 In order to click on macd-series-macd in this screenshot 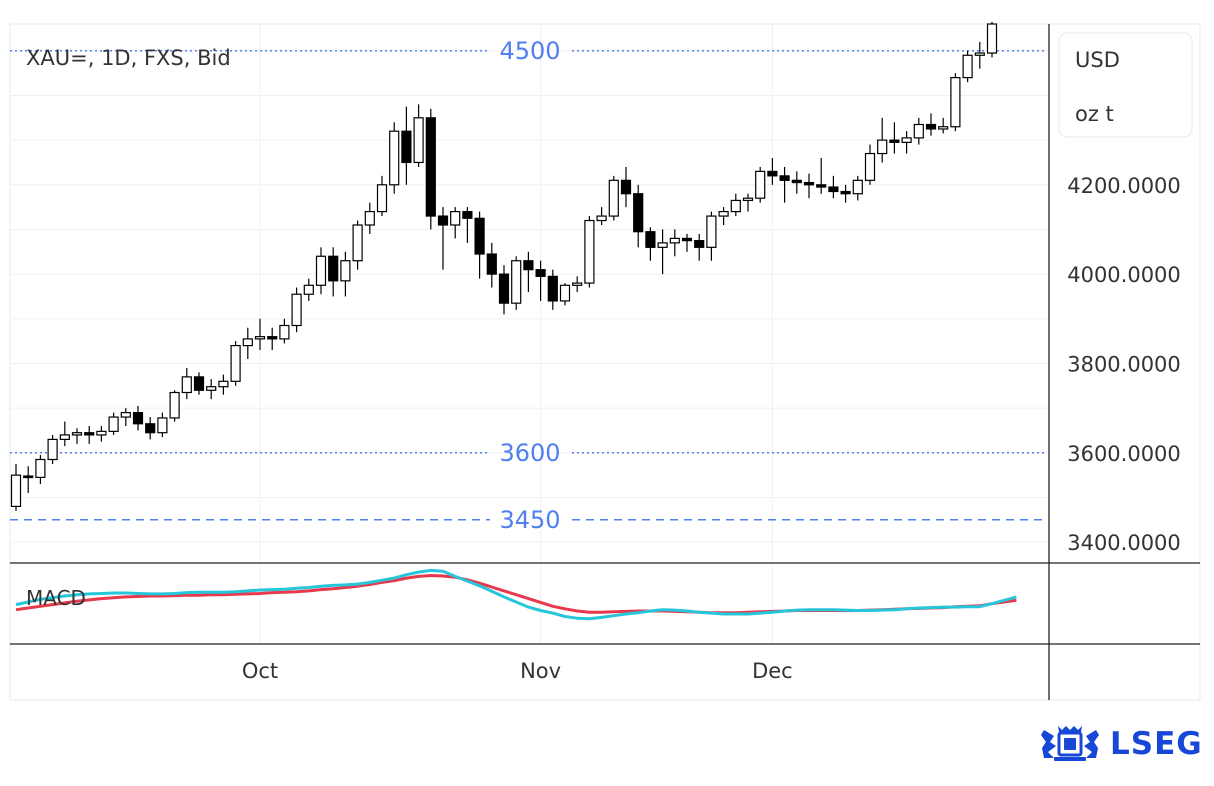, I will do `click(516, 594)`.